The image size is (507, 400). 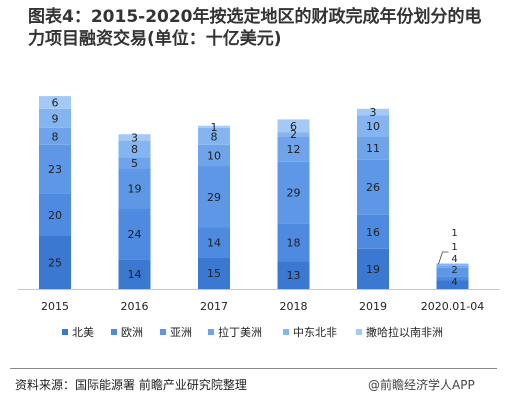 I want to click on data-label: 24, so click(x=135, y=234).